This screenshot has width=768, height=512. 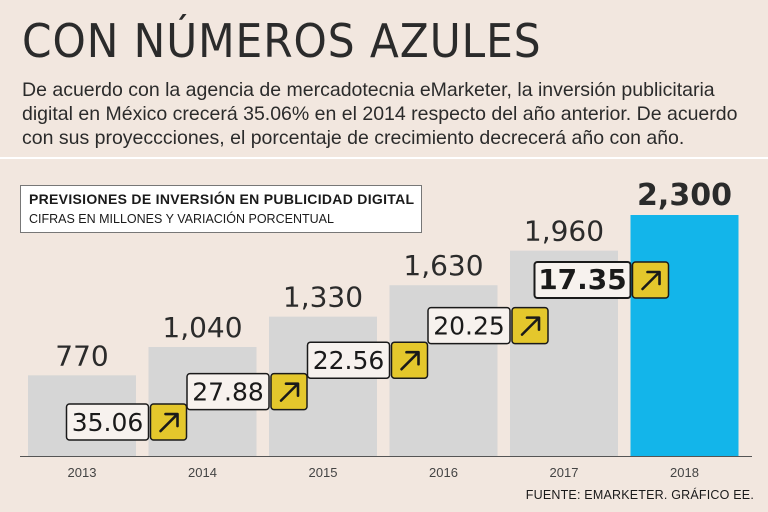 I want to click on header-divider, so click(x=384, y=158).